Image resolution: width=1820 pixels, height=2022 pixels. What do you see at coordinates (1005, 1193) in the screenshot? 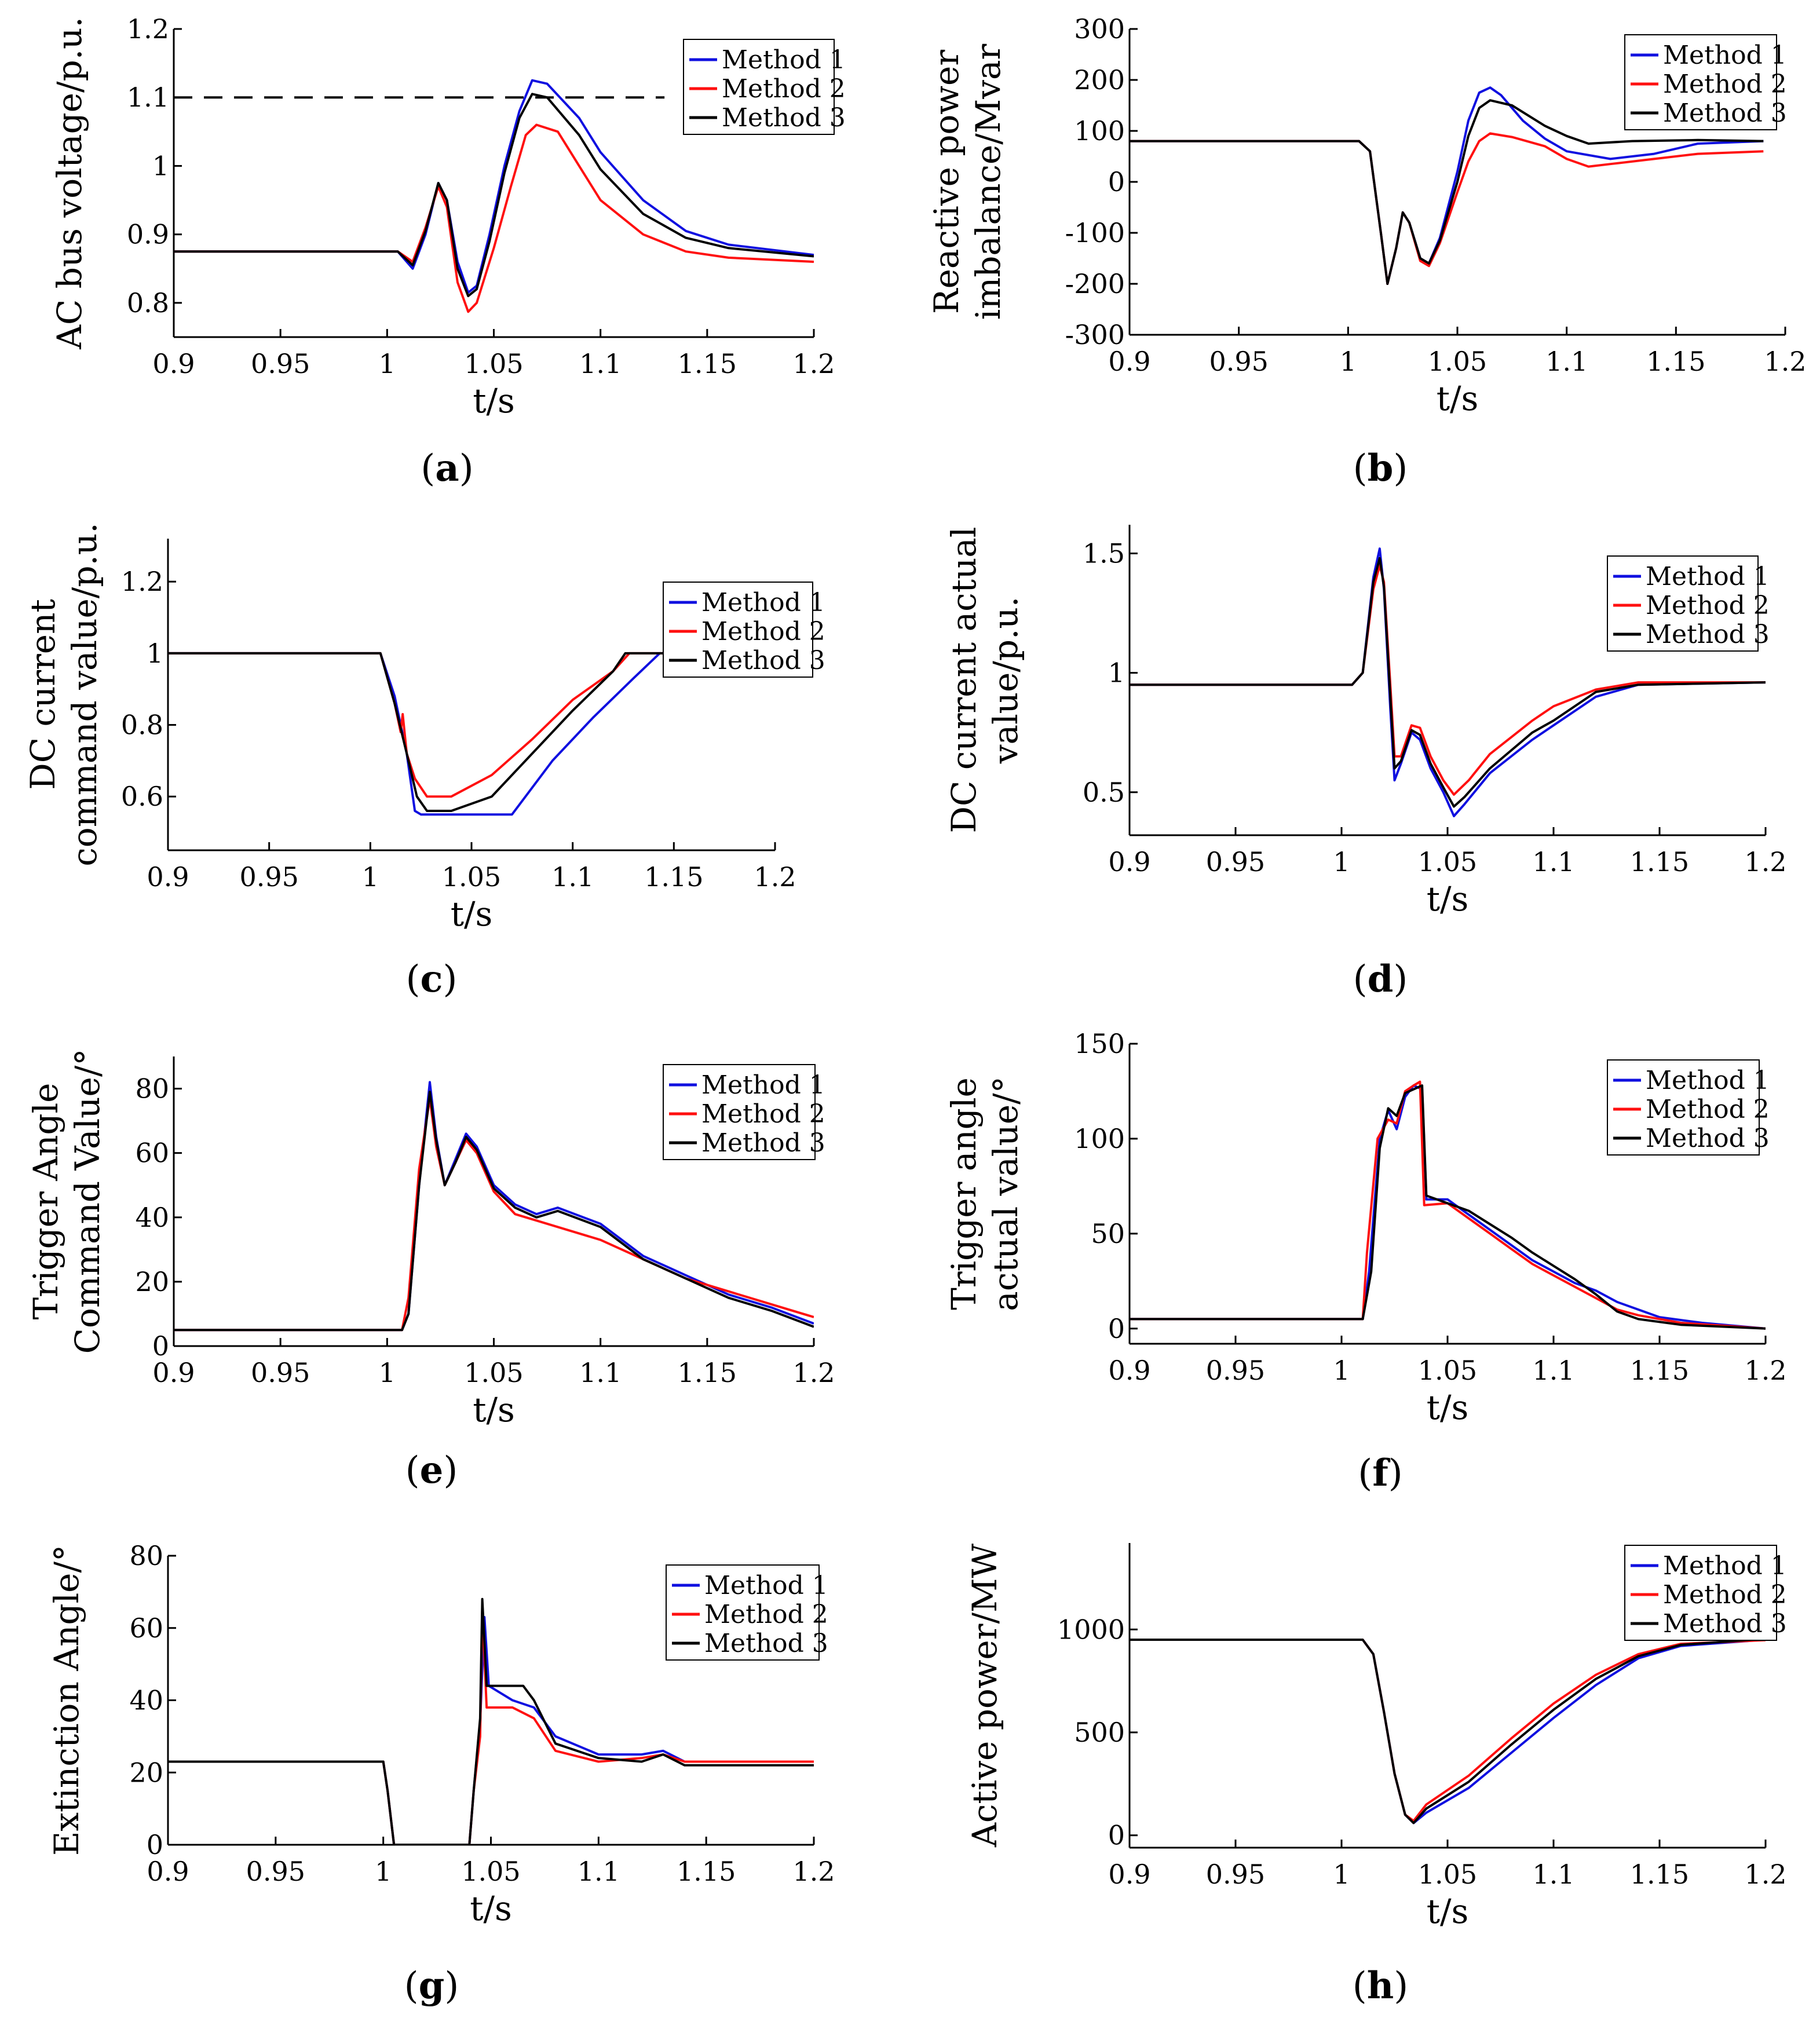
I see `y-axis-label: actual value/°` at bounding box center [1005, 1193].